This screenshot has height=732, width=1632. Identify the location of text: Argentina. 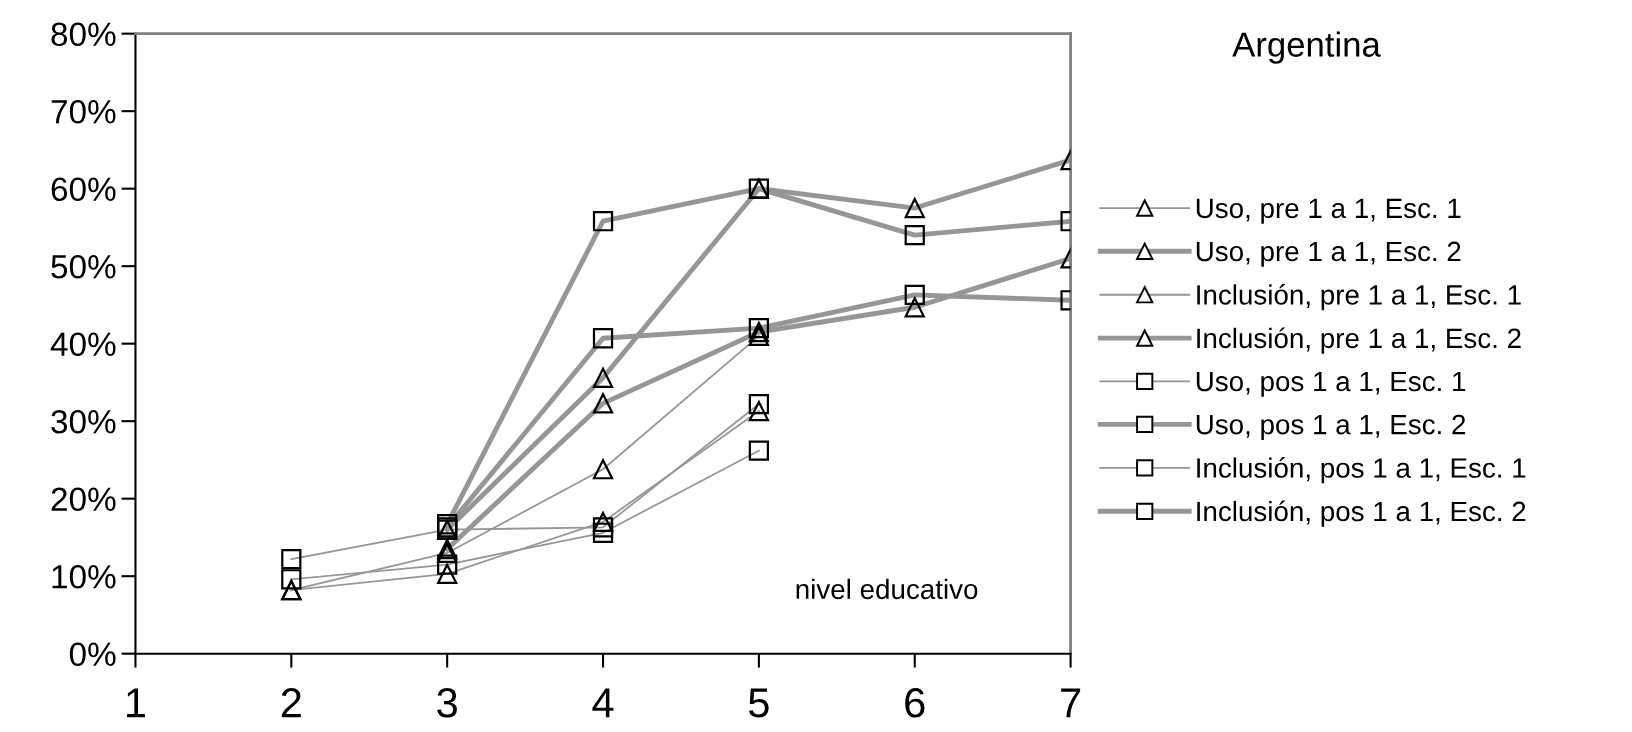
(1306, 47).